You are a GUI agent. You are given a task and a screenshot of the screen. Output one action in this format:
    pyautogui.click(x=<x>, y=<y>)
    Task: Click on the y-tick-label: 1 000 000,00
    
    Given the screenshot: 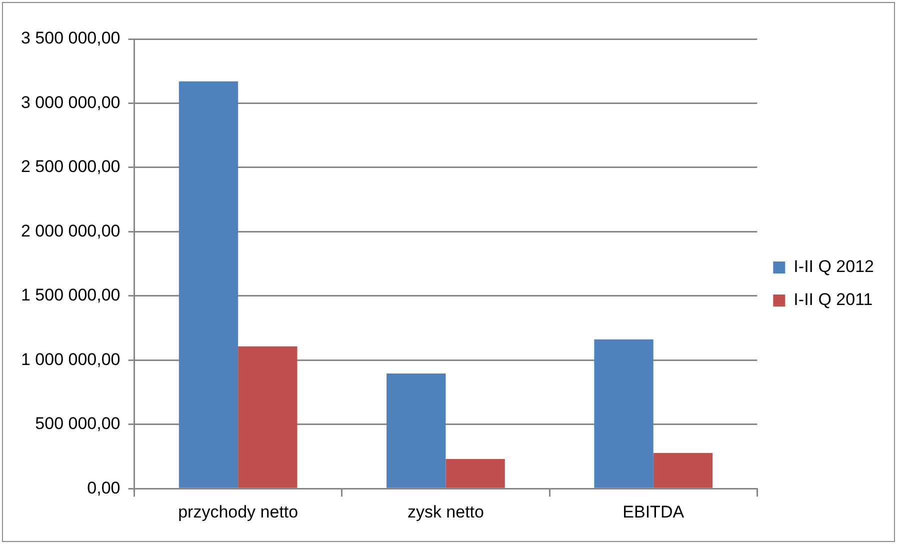 What is the action you would take?
    pyautogui.click(x=70, y=359)
    